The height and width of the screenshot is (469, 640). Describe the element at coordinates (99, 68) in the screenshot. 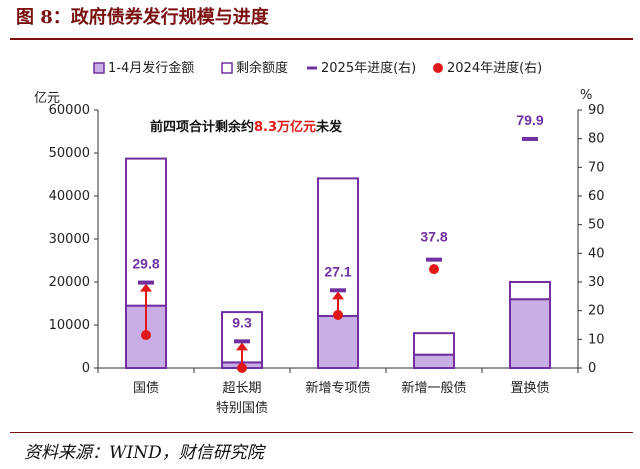

I see `legend-swatch-issued` at that location.